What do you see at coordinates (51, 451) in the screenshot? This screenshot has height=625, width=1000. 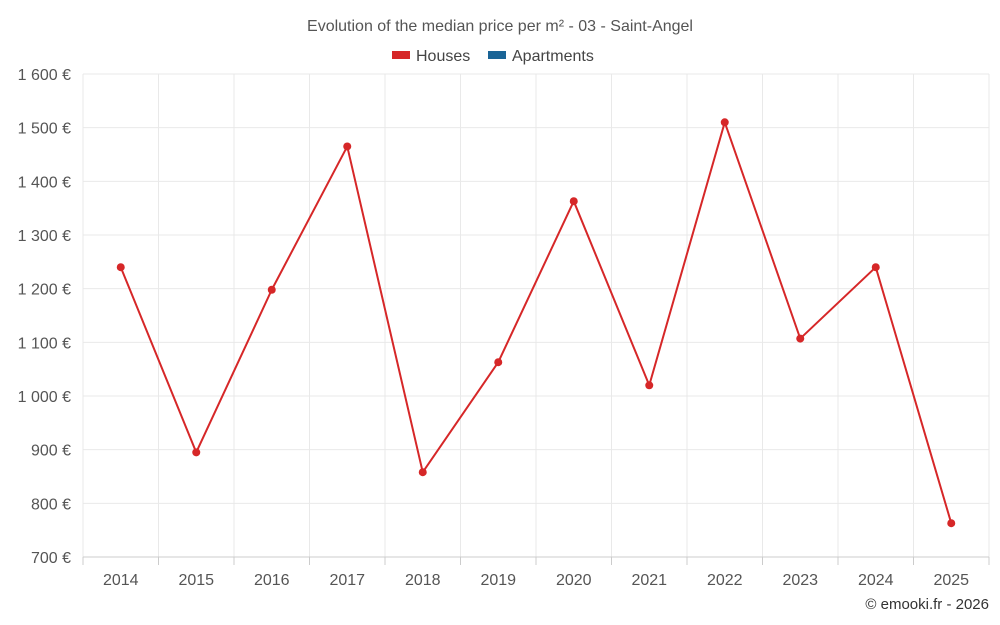 I see `y-tick-label: 900 €` at bounding box center [51, 451].